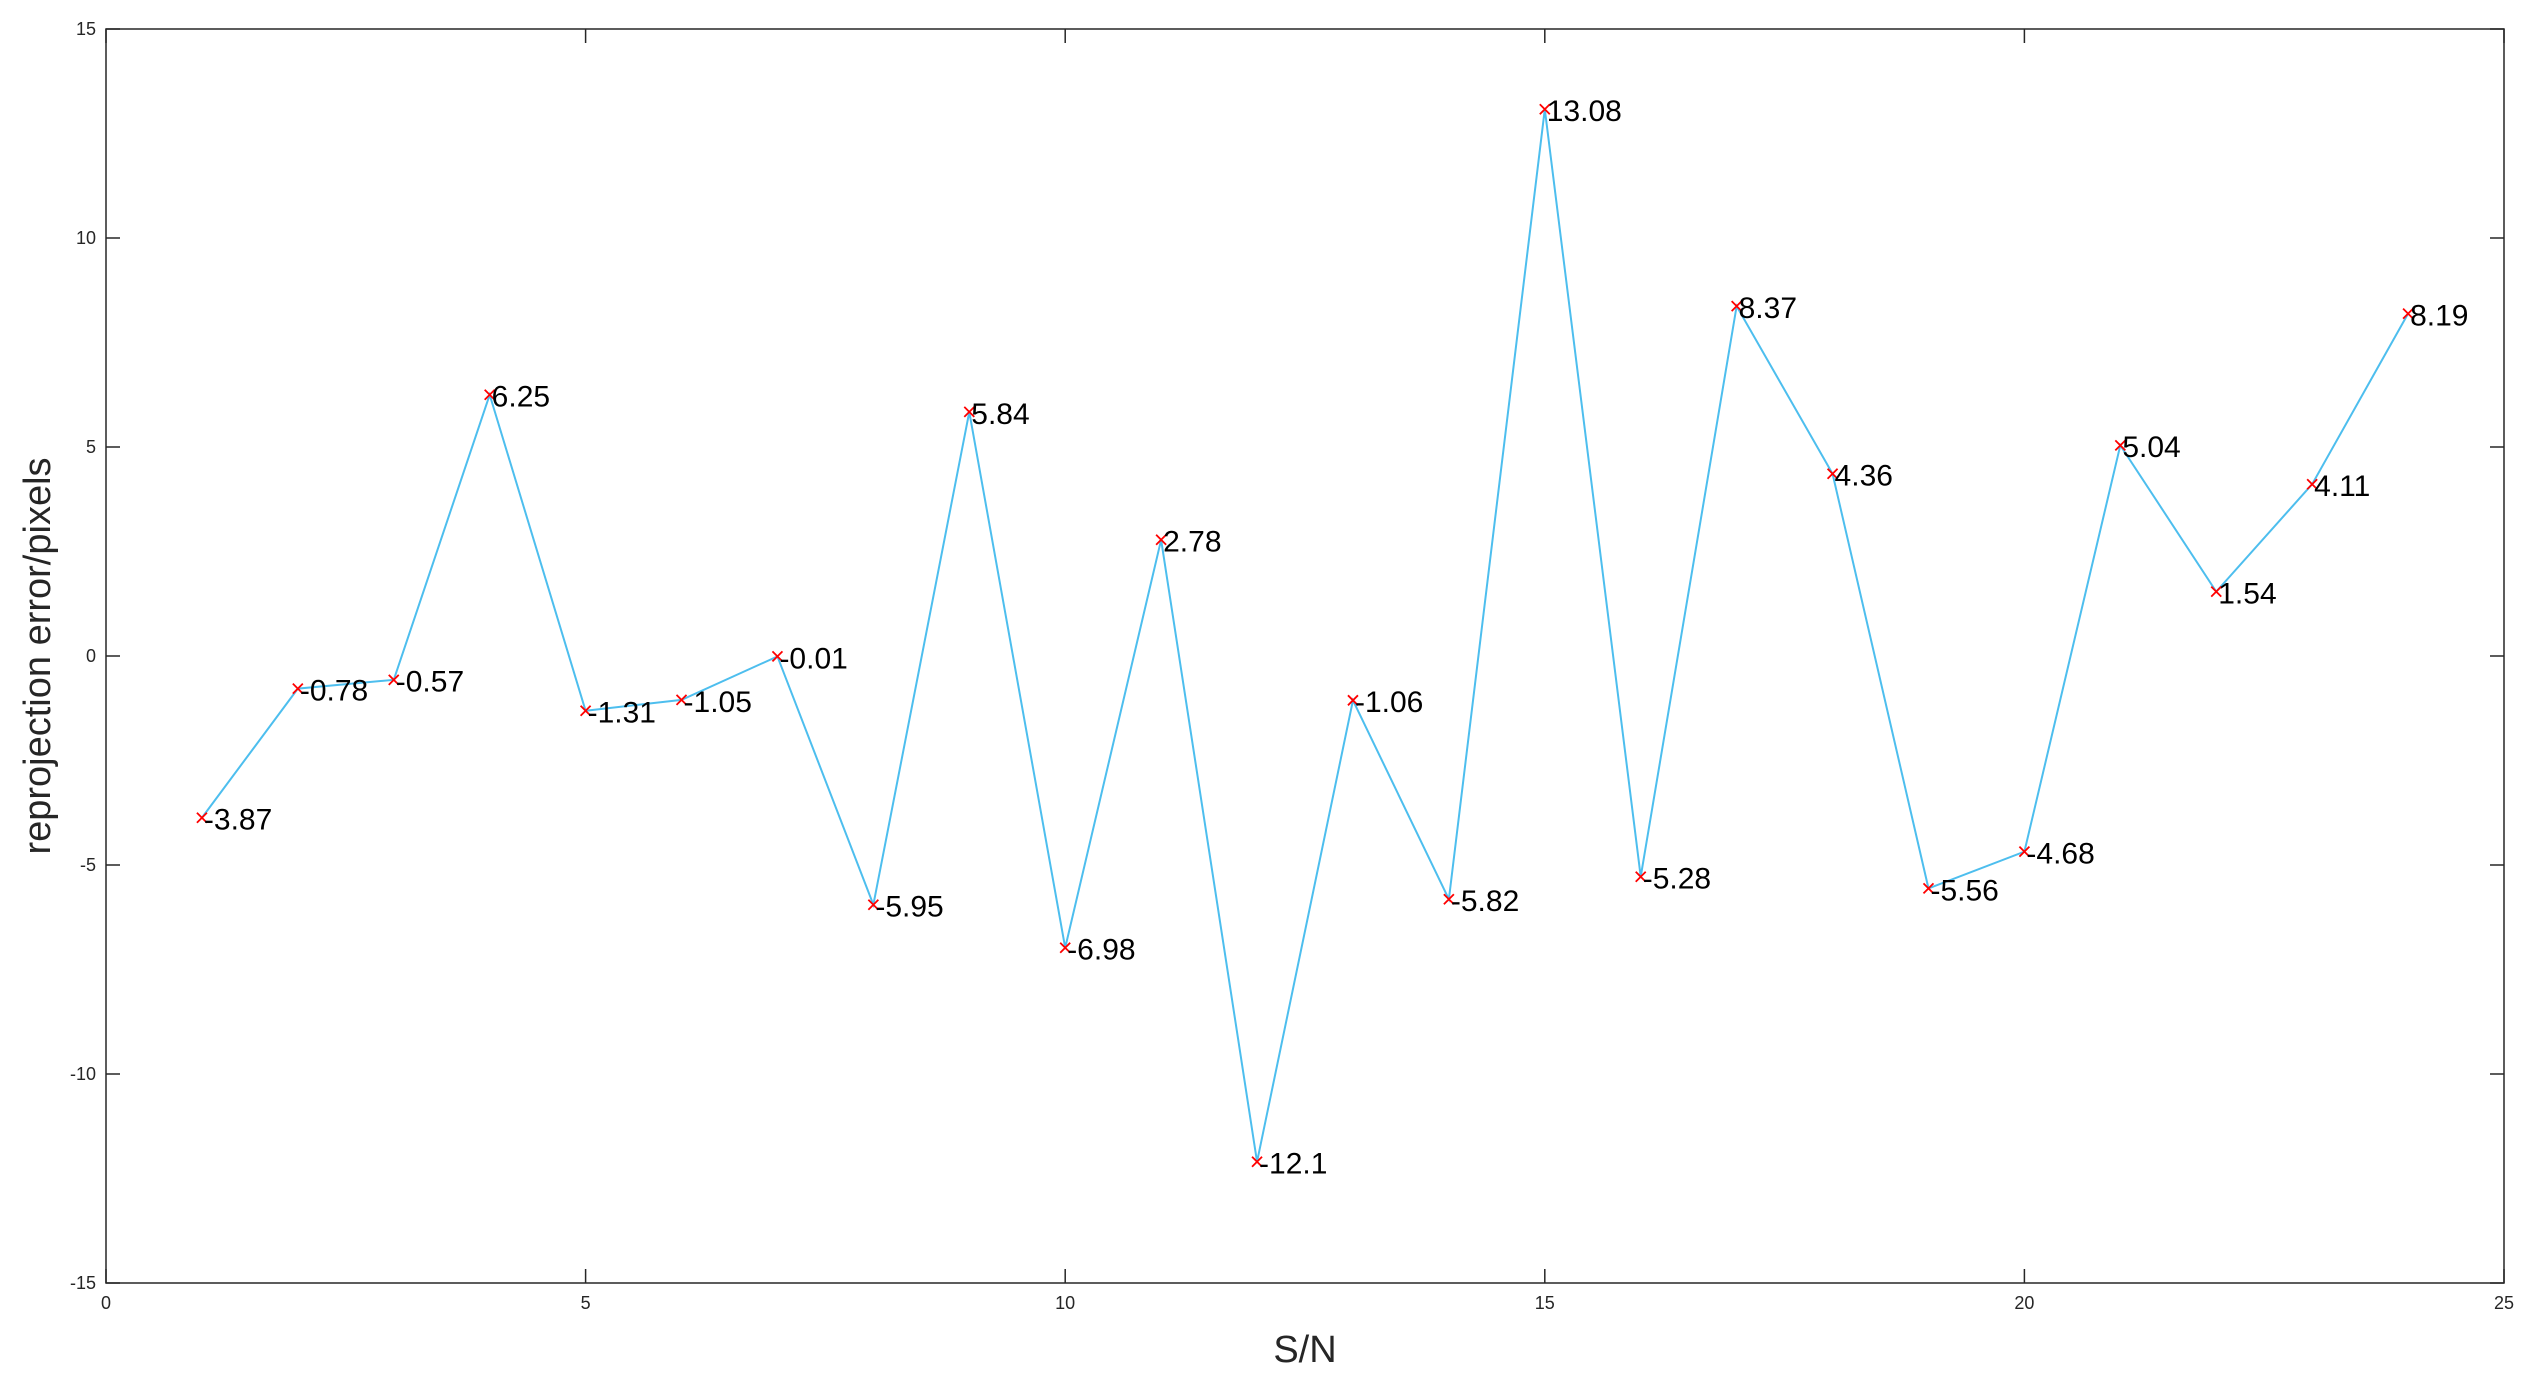 The image size is (2530, 1382). I want to click on y-tick-label: -15, so click(83, 1283).